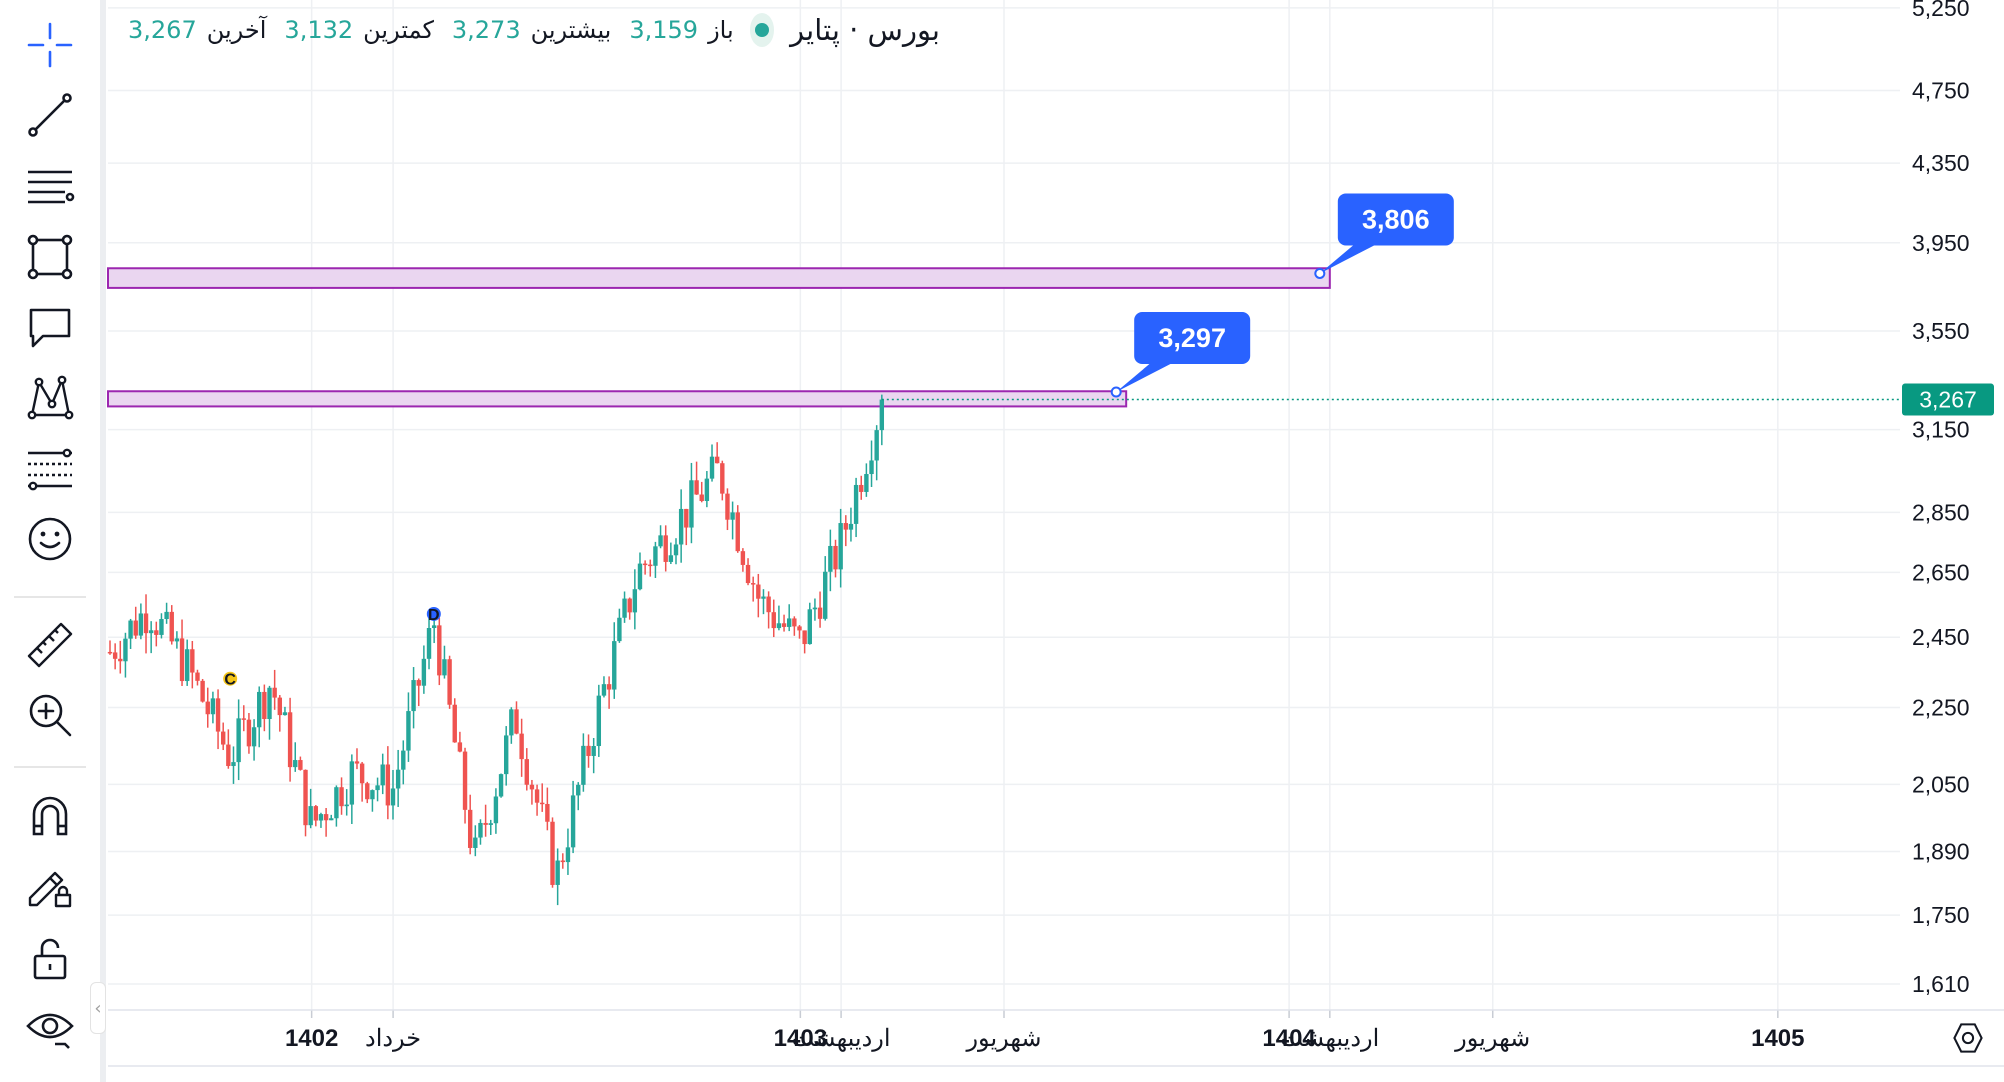 Image resolution: width=2004 pixels, height=1082 pixels. I want to click on symbol-name: بورس · پتایر, so click(865, 30).